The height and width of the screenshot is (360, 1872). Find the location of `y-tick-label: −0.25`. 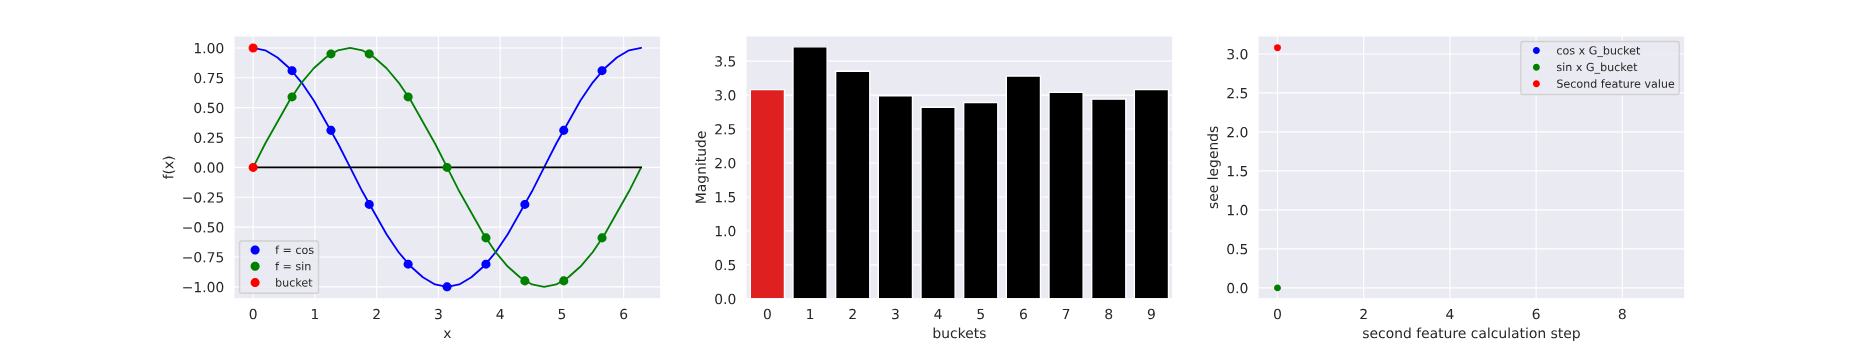

y-tick-label: −0.25 is located at coordinates (203, 197).